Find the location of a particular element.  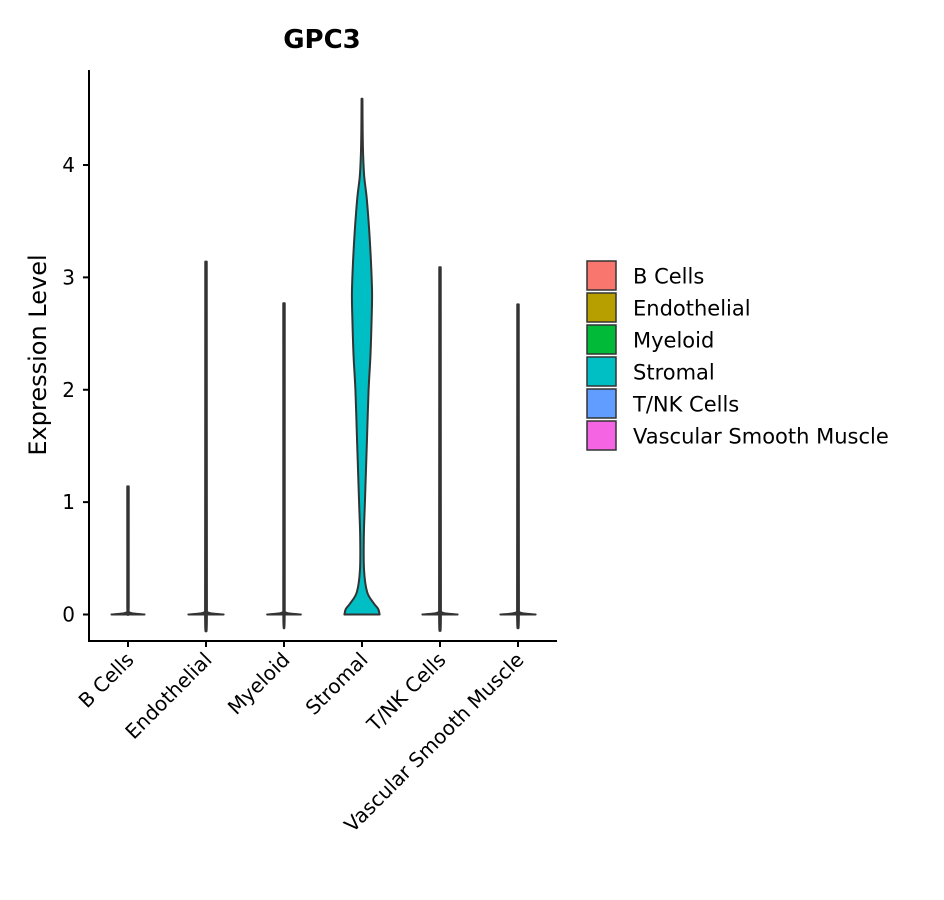

violin-endothelial is located at coordinates (206, 446).